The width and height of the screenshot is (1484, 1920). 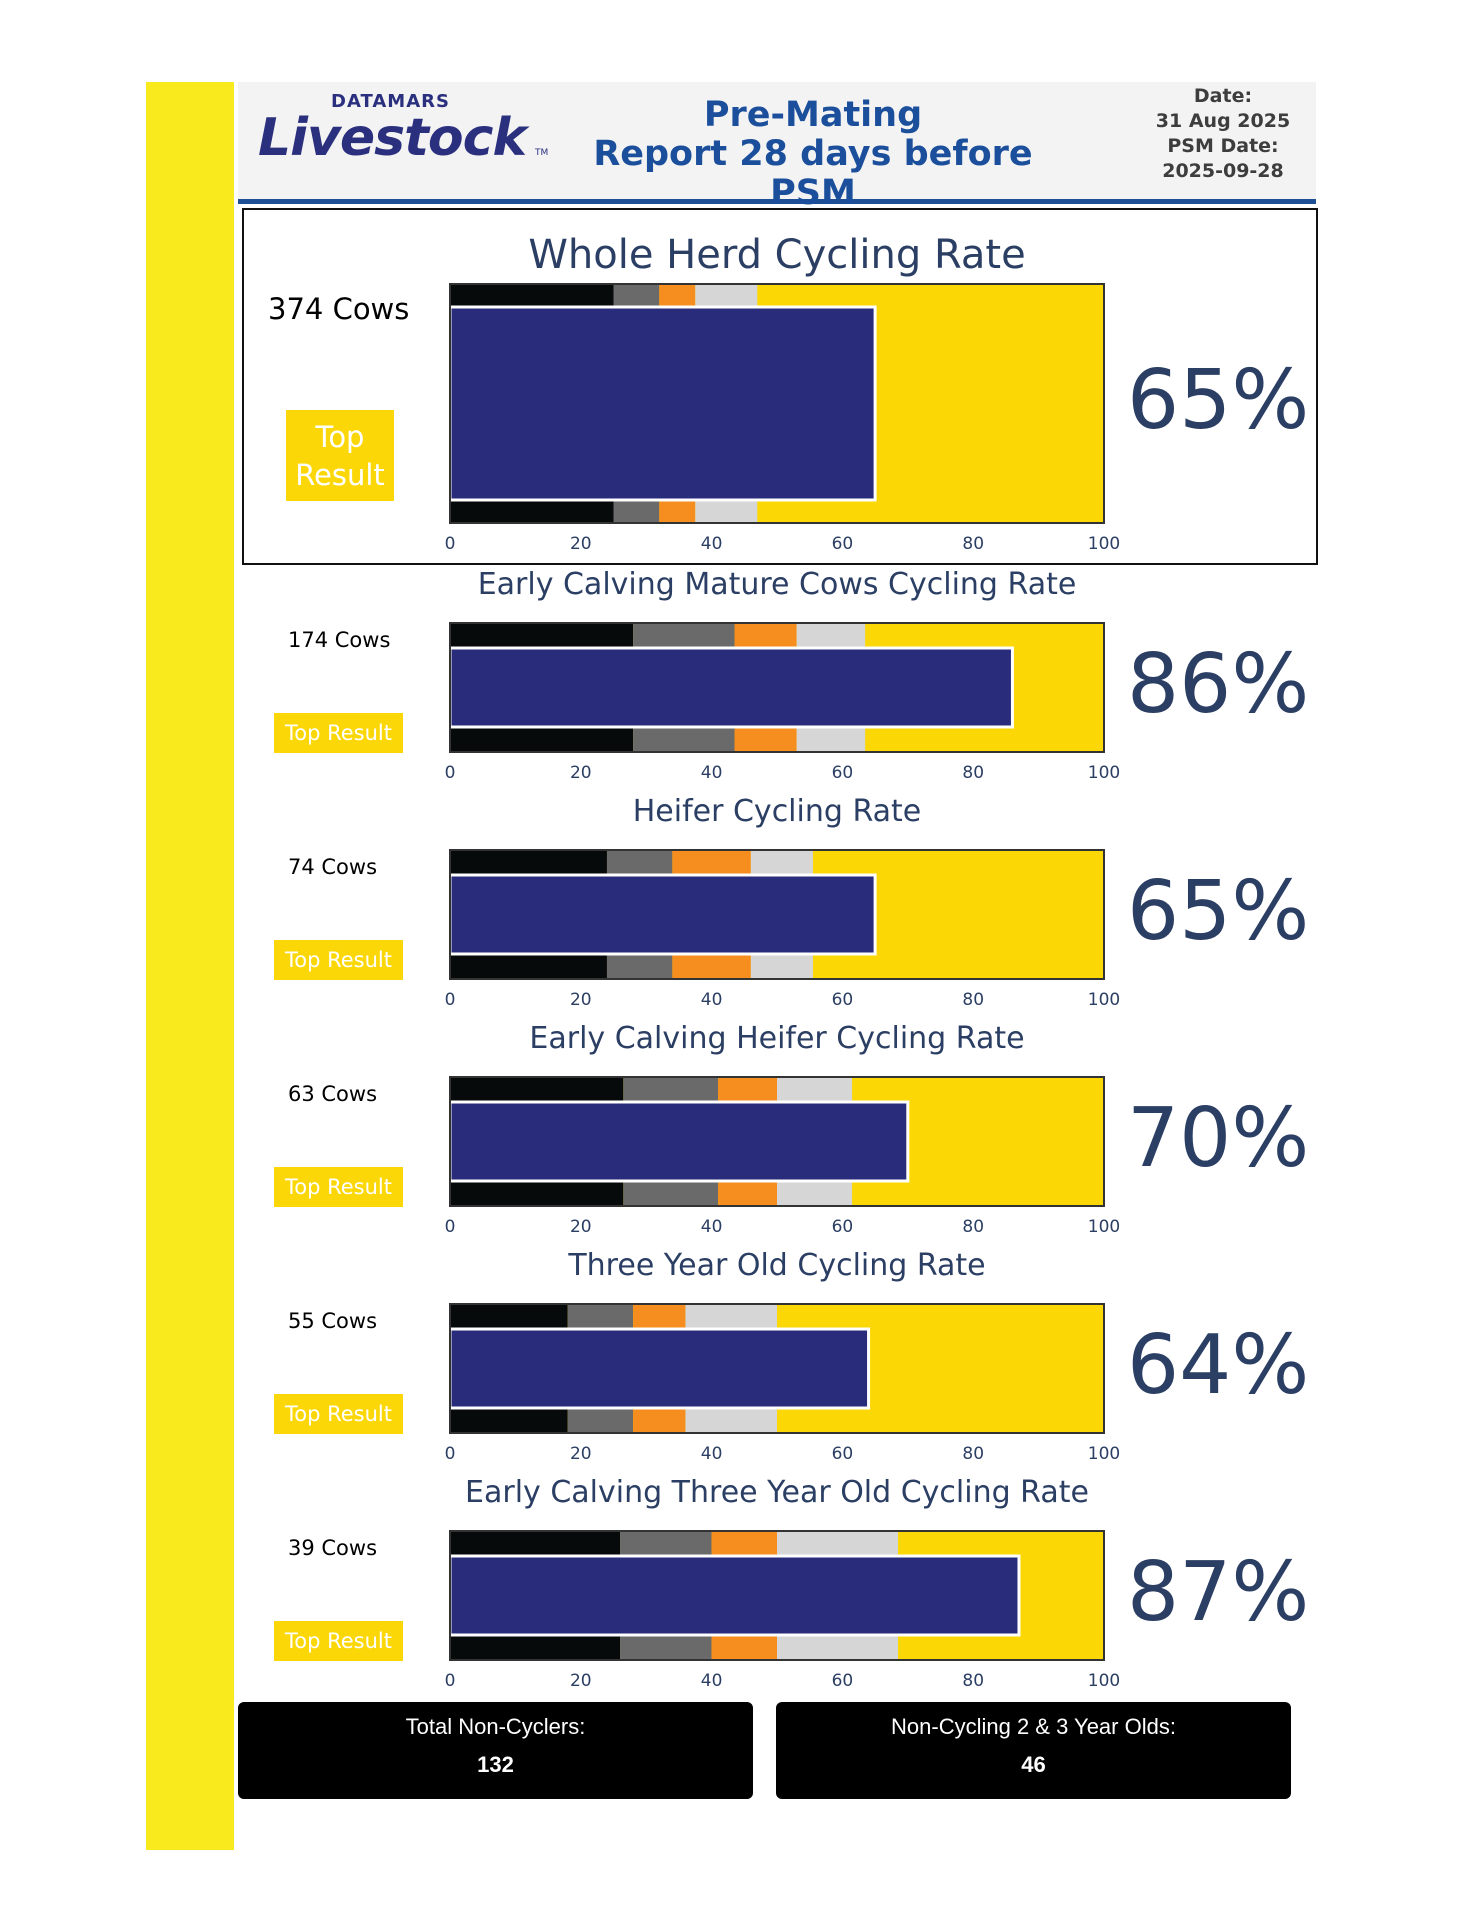 What do you see at coordinates (333, 1548) in the screenshot?
I see `chart-5-cow-count: 39 Cows` at bounding box center [333, 1548].